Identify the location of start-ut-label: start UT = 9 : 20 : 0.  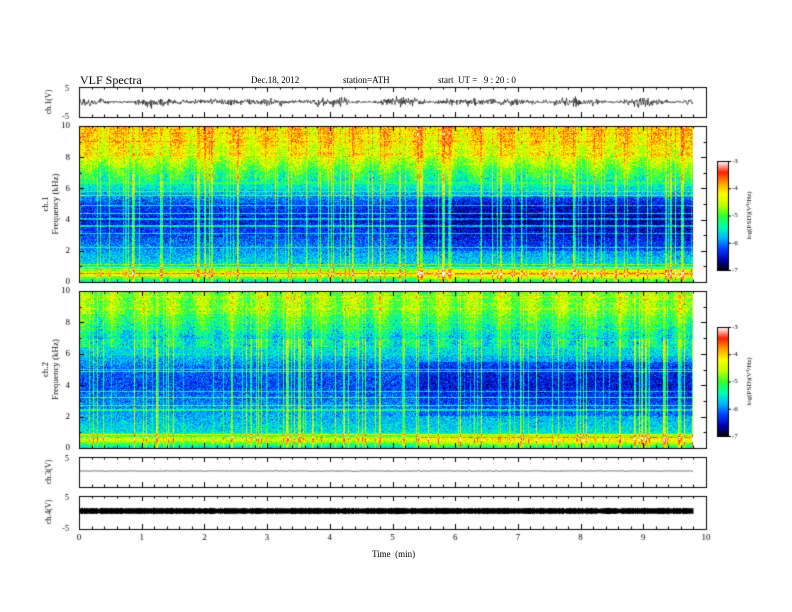
(477, 80).